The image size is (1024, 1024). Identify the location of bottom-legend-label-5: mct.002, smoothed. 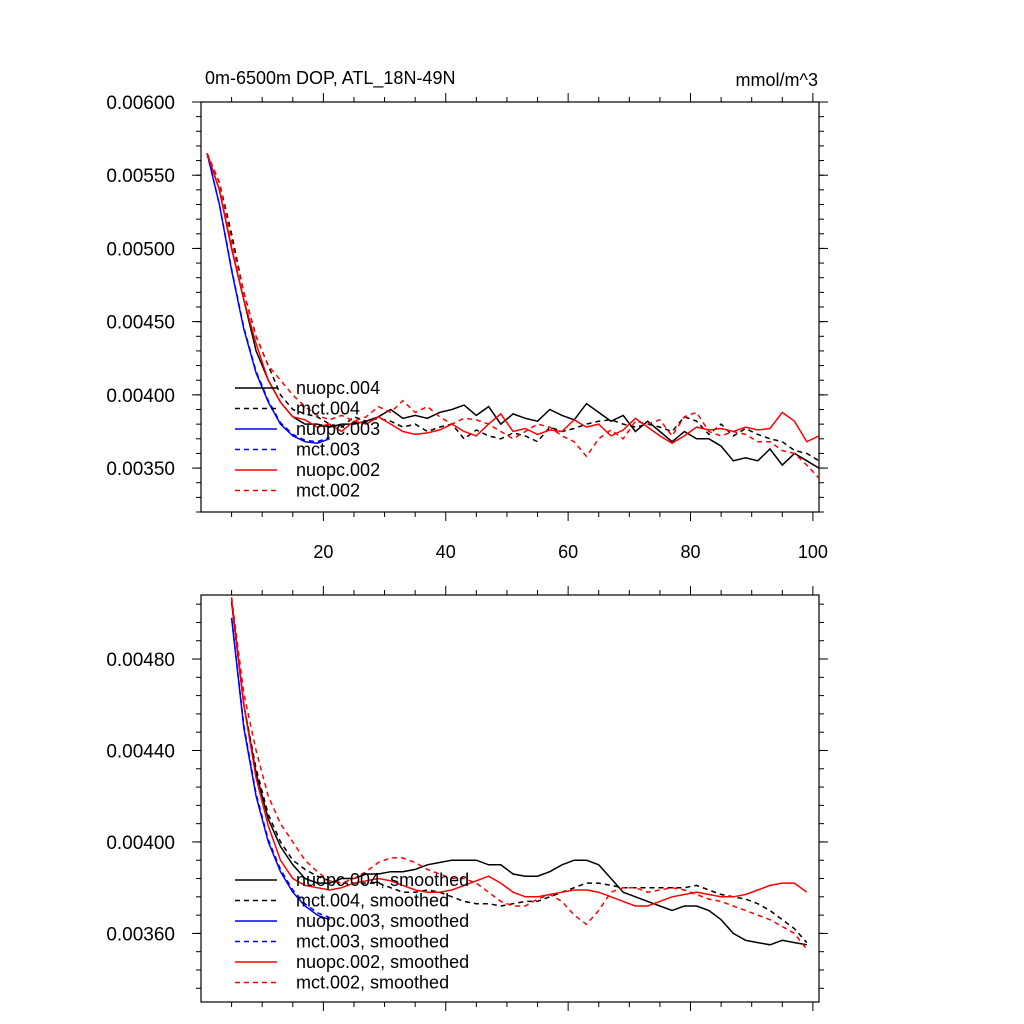
(372, 983).